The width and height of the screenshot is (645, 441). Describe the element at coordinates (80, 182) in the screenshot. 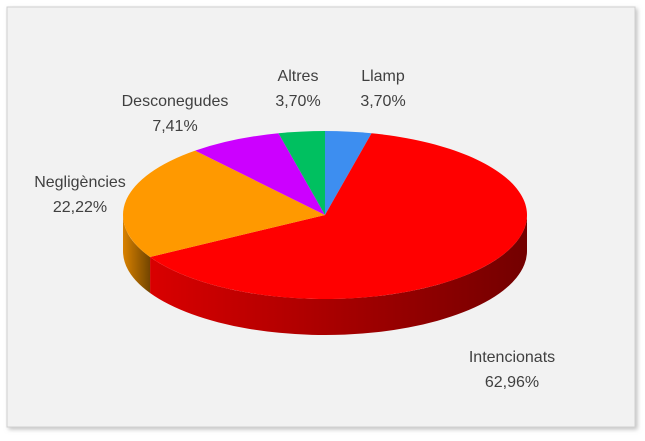

I see `category-label: Negligències` at that location.